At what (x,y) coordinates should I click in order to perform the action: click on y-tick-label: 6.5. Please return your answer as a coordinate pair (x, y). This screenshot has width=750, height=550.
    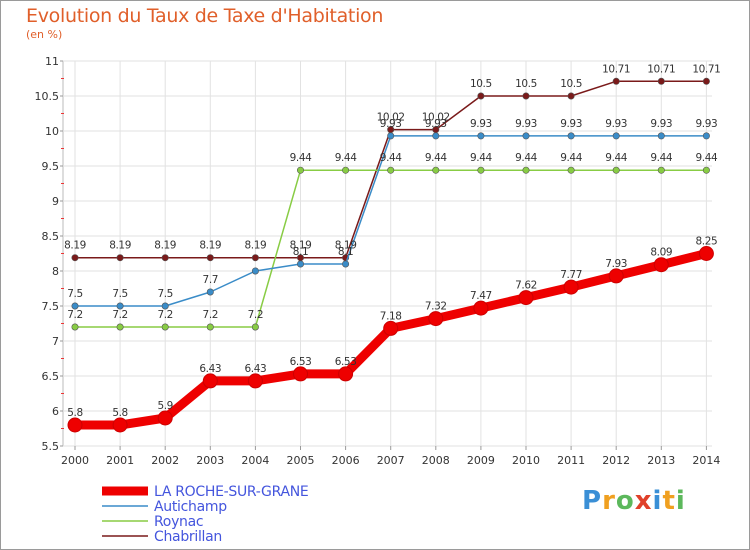
    Looking at the image, I should click on (51, 376).